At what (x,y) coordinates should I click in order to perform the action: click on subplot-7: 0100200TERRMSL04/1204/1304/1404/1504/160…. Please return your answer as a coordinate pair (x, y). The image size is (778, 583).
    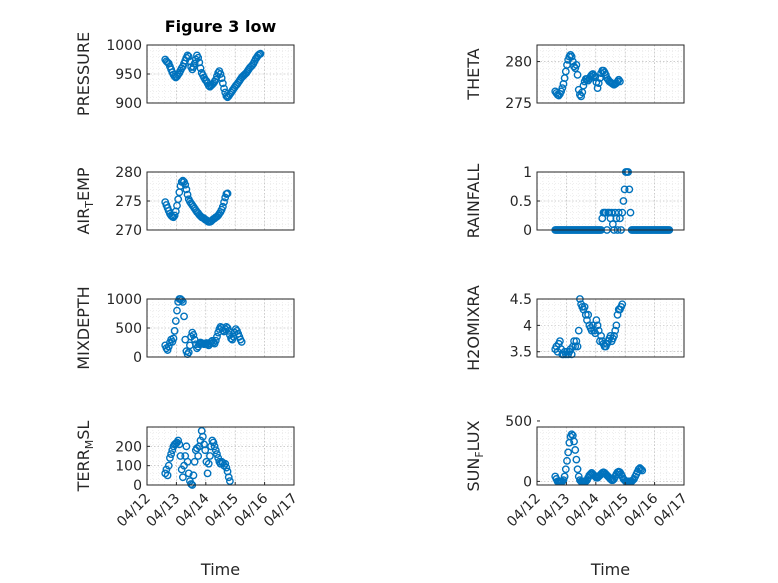
    Looking at the image, I should click on (187, 500).